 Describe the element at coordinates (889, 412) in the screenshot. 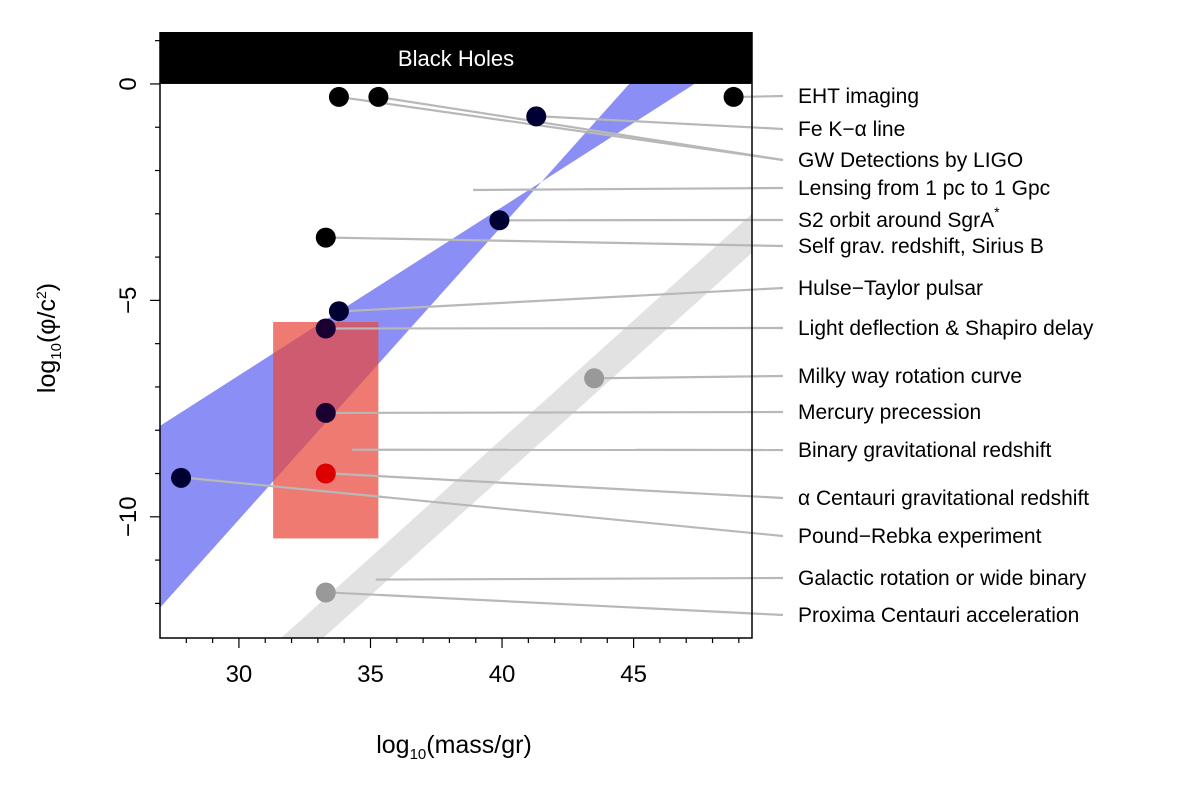

I see `annotation-label: Mercury precession` at that location.